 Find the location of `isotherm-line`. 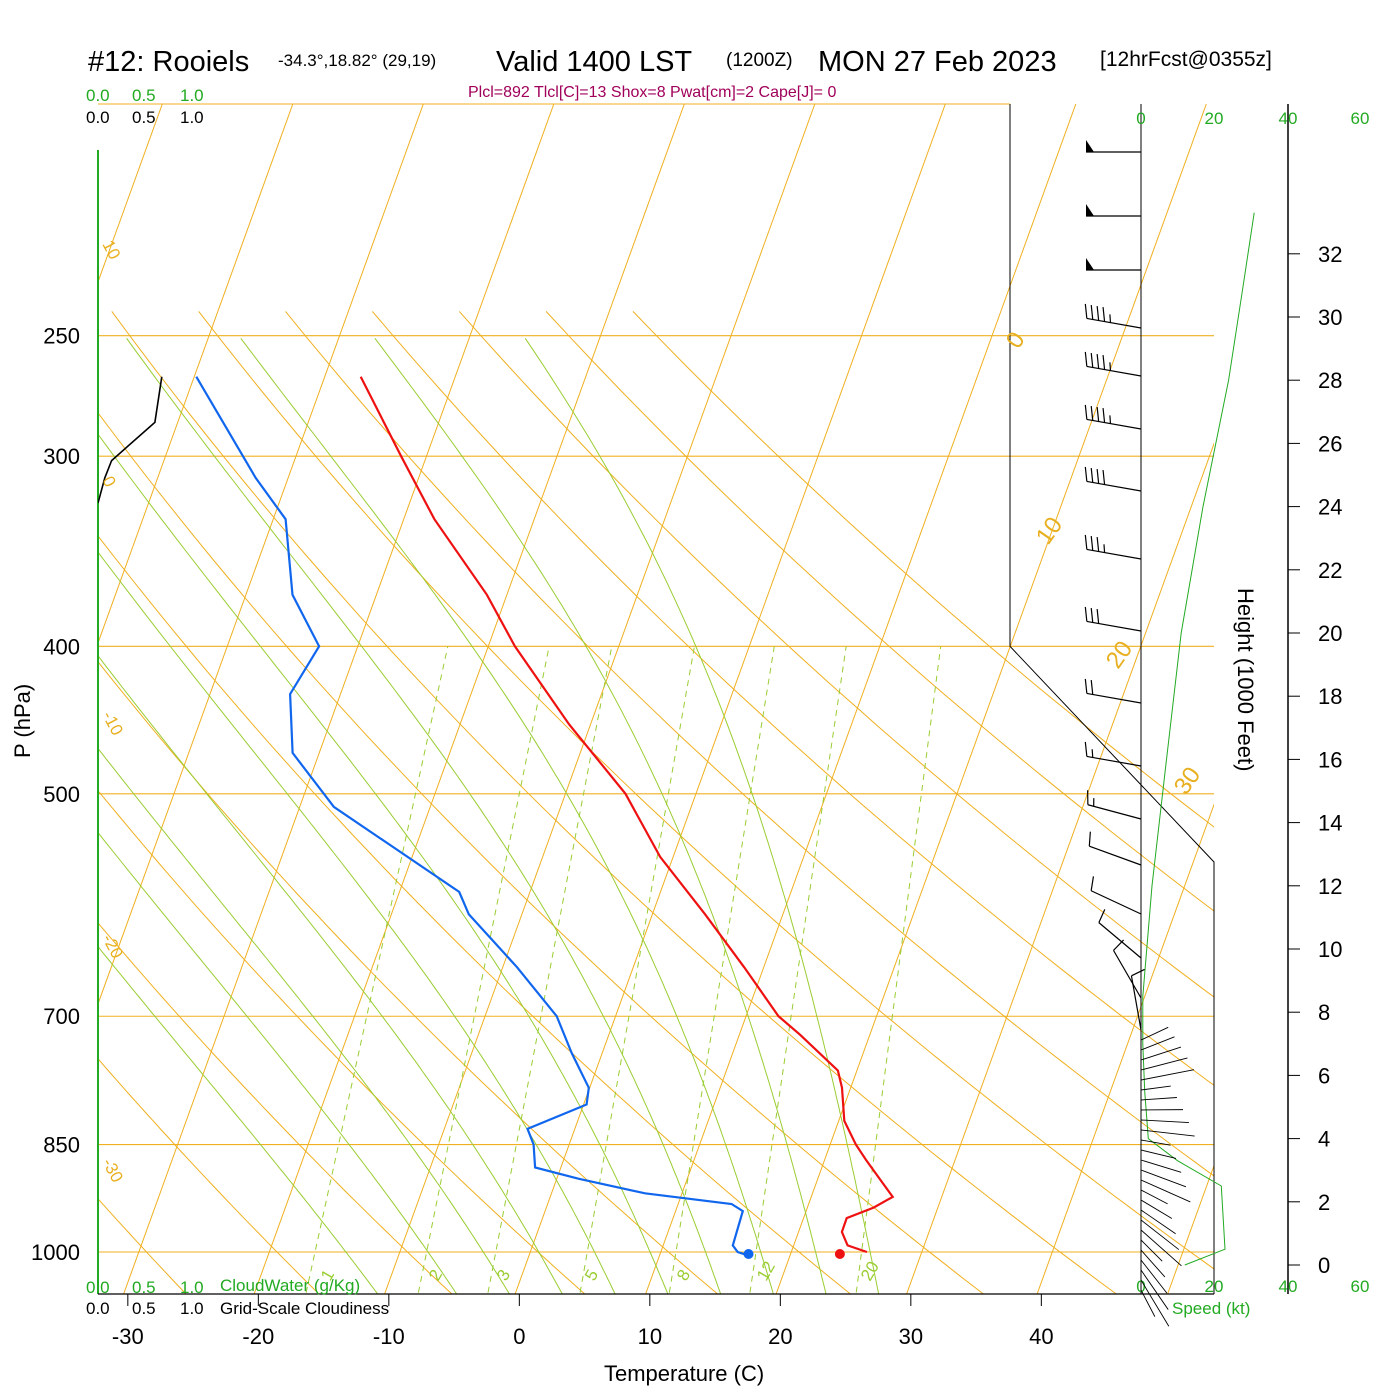

isotherm-line is located at coordinates (1125, 1048).